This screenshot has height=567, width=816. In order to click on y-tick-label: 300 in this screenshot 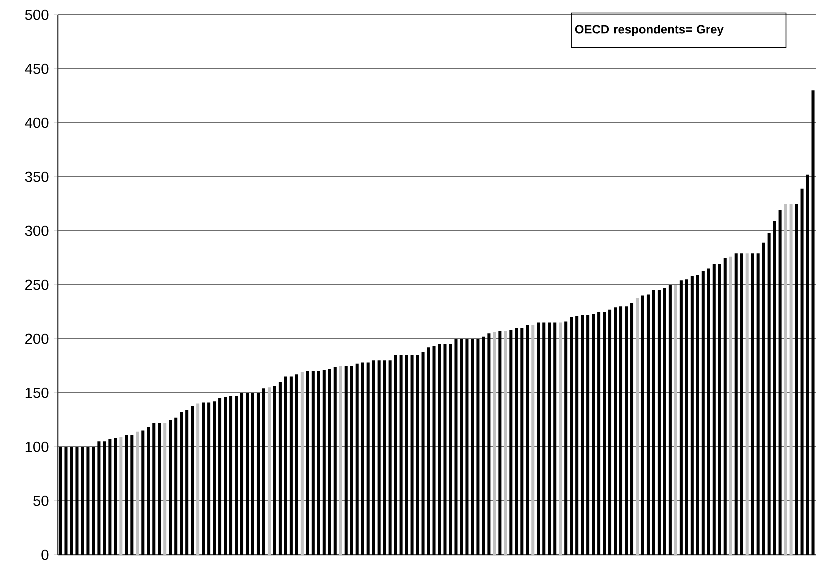, I will do `click(37, 231)`.